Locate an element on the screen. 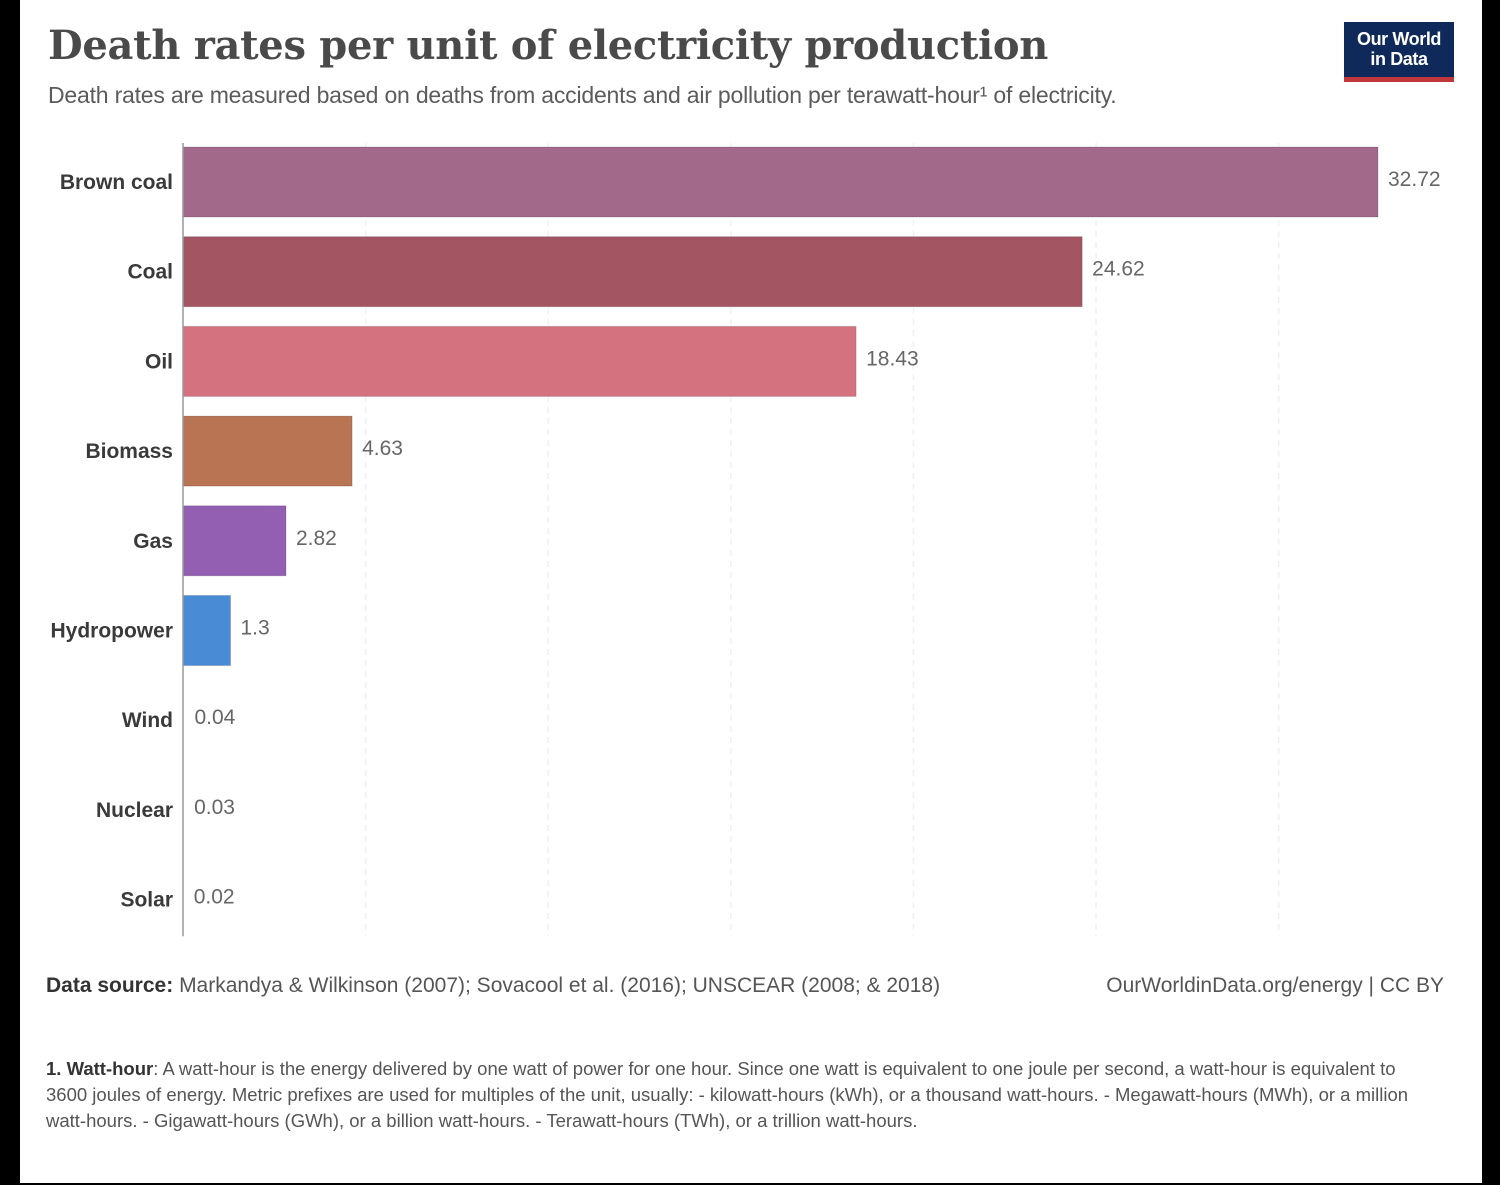  credit-link: OurWorldinData.org/energy | CC BY is located at coordinates (1275, 985).